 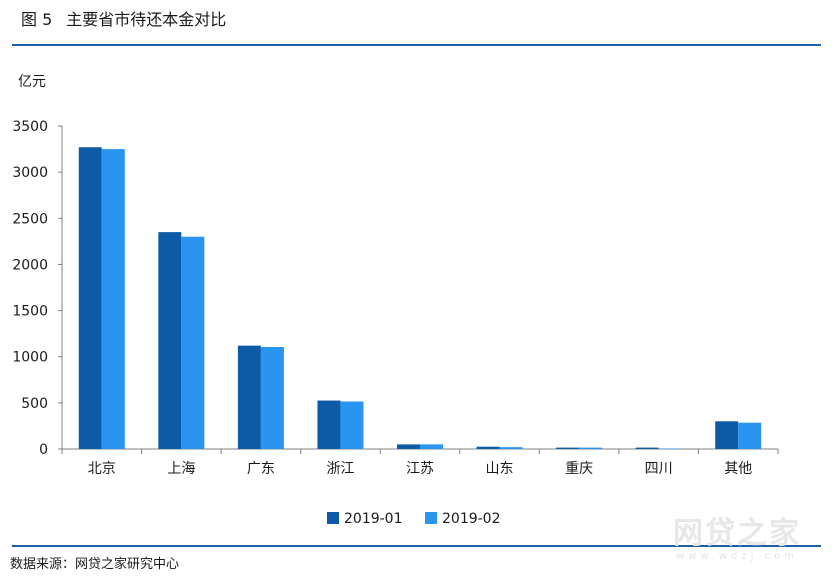 What do you see at coordinates (431, 446) in the screenshot?
I see `bar-2019-02-江苏` at bounding box center [431, 446].